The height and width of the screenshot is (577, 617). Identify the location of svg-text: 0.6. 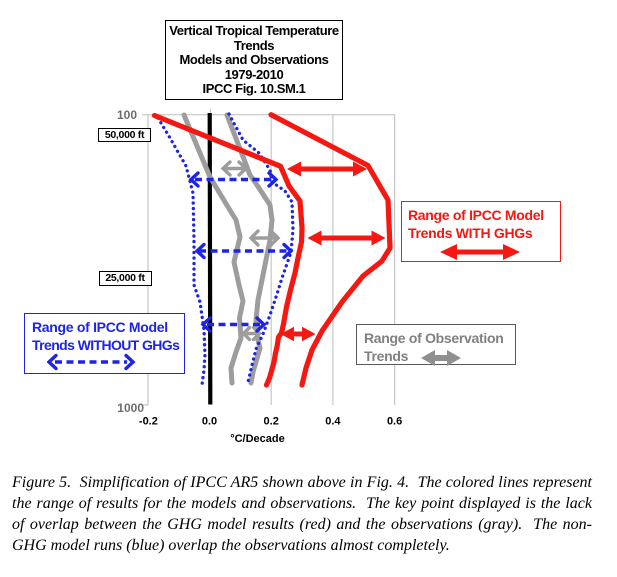
(394, 422).